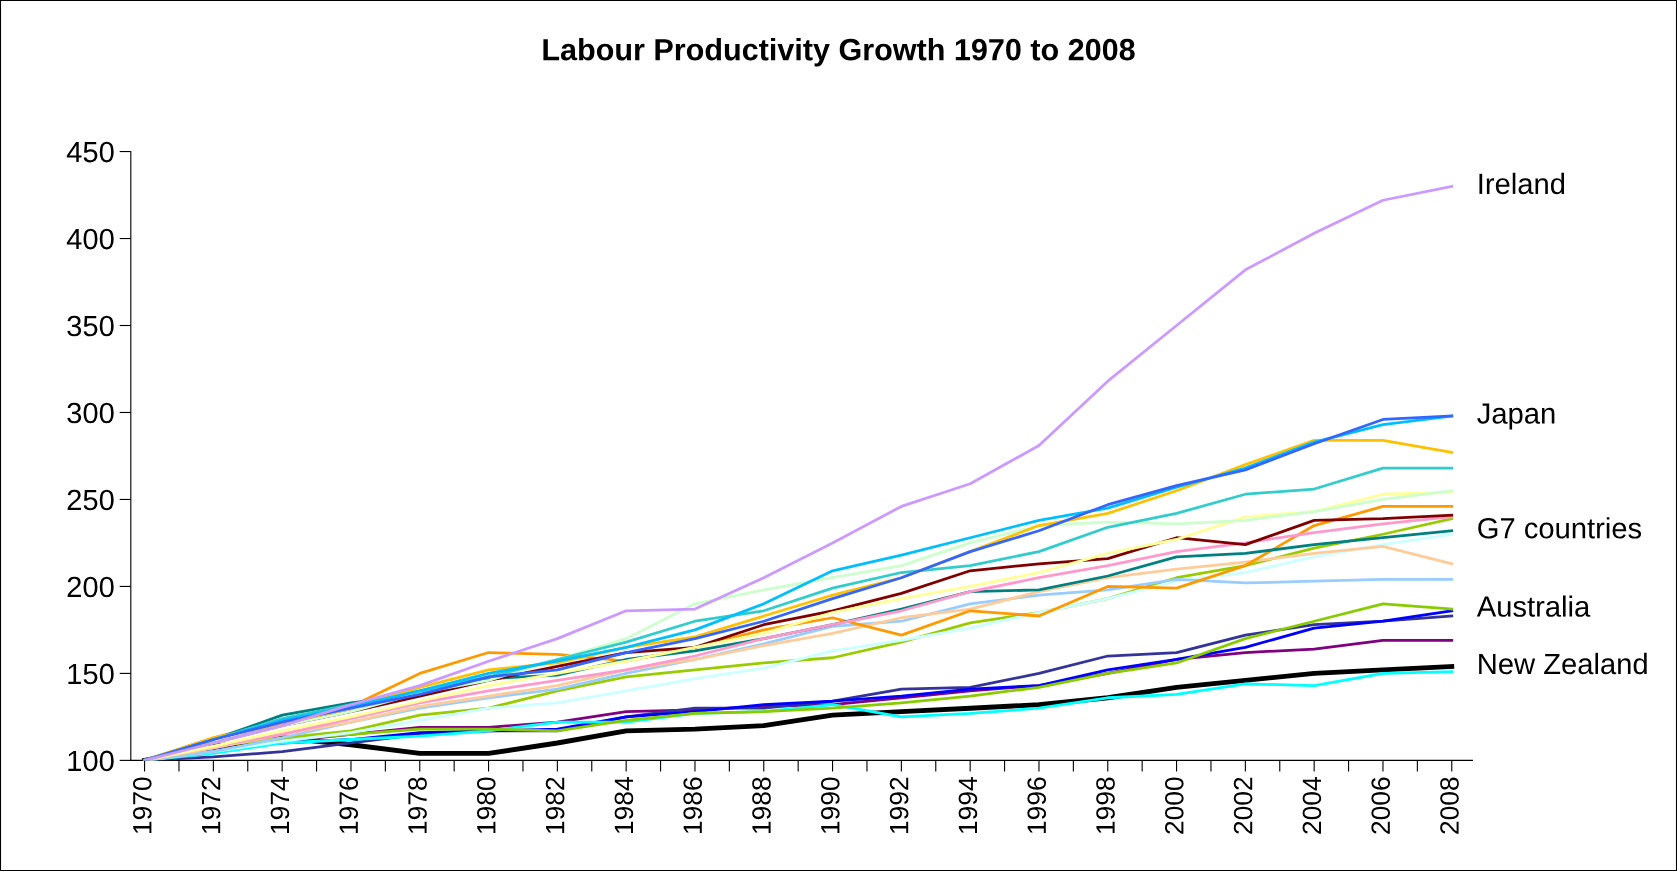 The width and height of the screenshot is (1677, 871). Describe the element at coordinates (90, 587) in the screenshot. I see `y-tick-label: 200` at that location.